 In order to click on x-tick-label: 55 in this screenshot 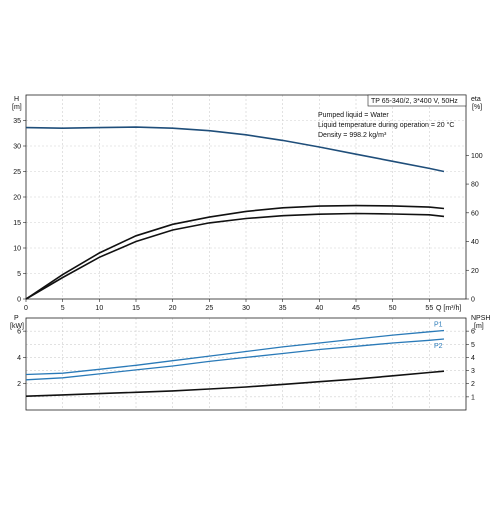, I will do `click(429, 308)`.